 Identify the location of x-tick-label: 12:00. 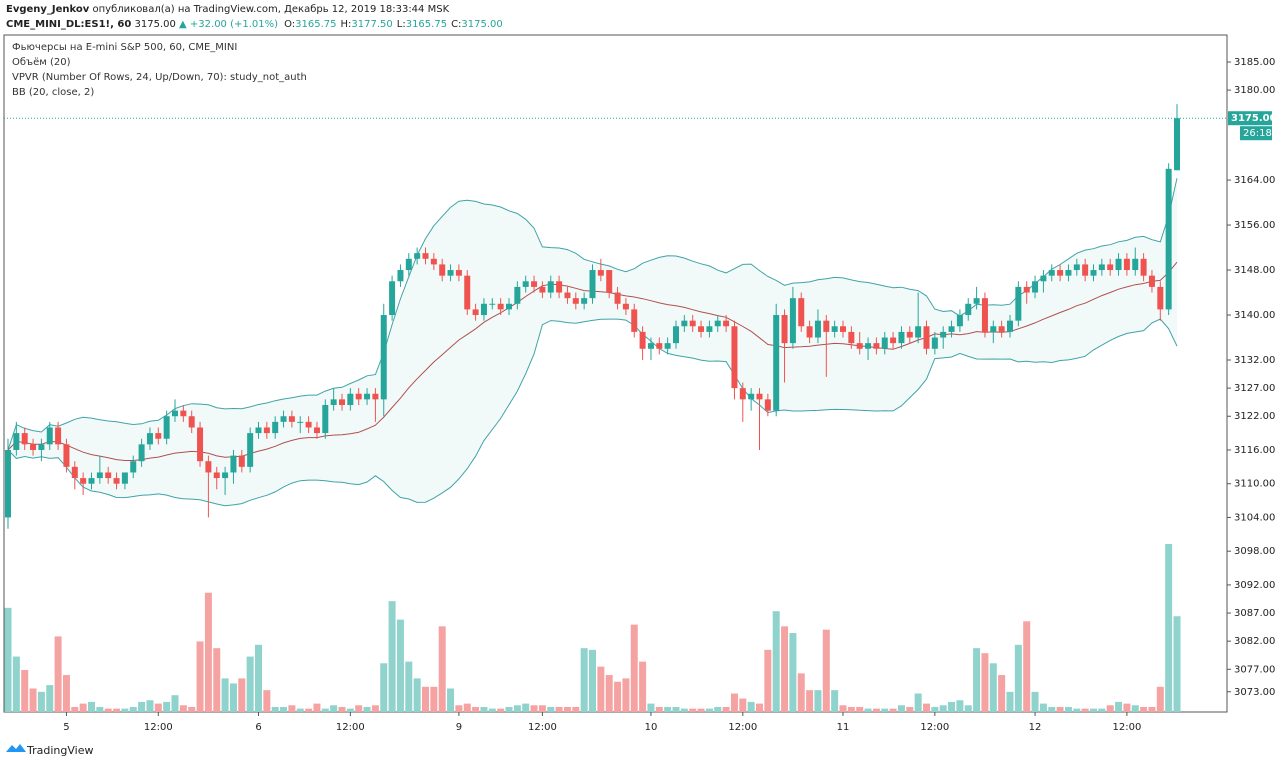
(742, 727).